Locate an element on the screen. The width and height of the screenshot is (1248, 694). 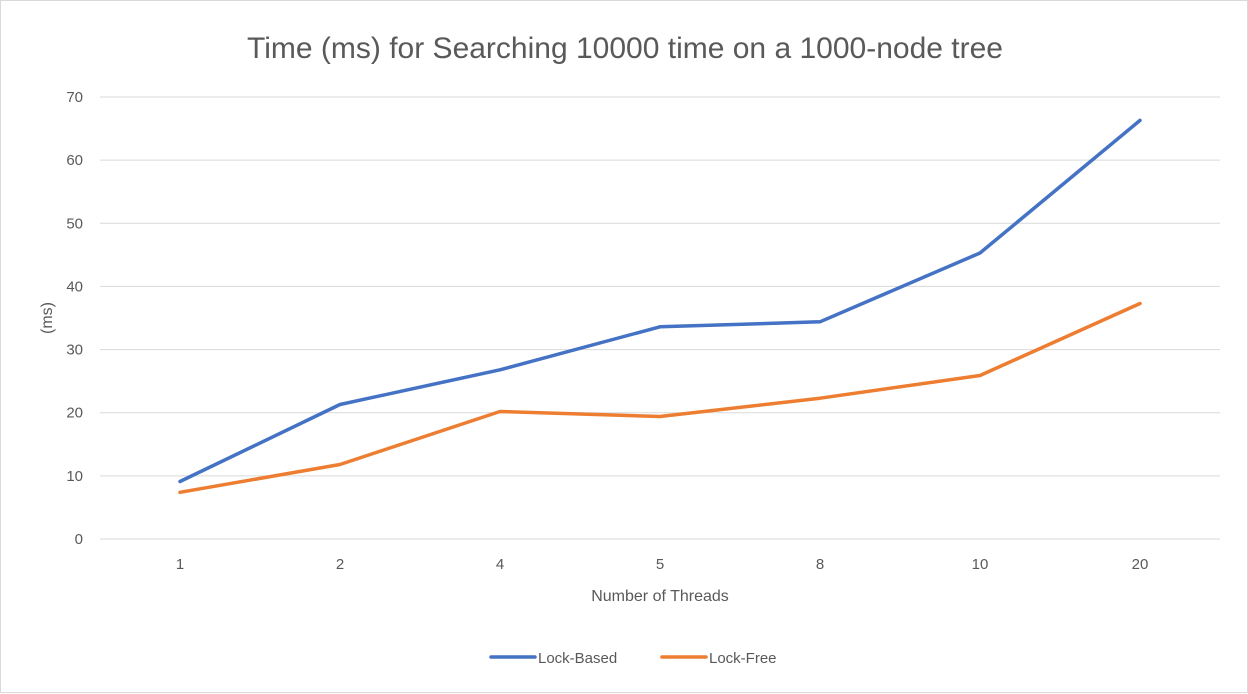
y-axis-ticks: 0 10 20 30 40 50 60 70 is located at coordinates (74, 318).